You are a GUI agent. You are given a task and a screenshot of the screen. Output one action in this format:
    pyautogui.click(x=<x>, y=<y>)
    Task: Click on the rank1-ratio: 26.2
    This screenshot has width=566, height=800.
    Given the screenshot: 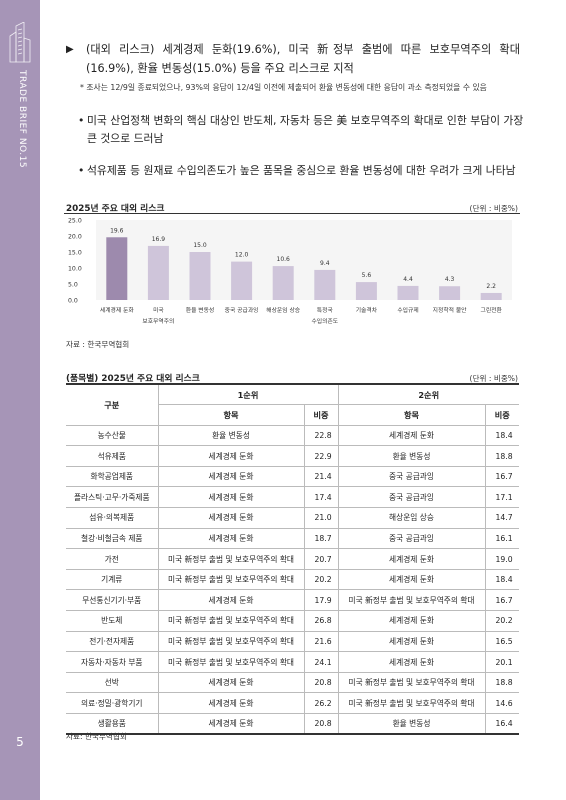 What is the action you would take?
    pyautogui.click(x=321, y=703)
    